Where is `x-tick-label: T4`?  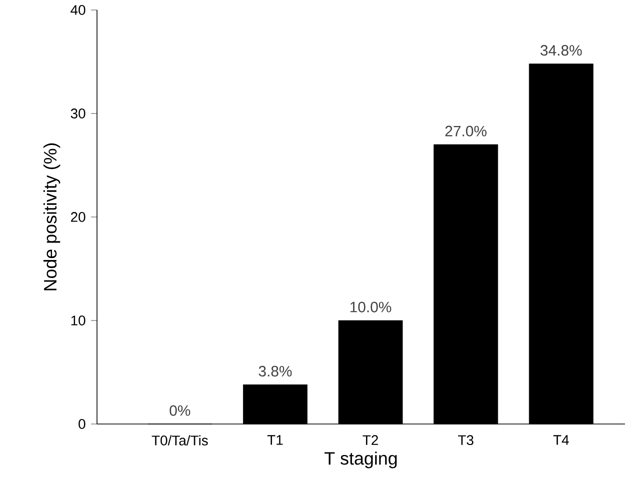
x-tick-label: T4 is located at coordinates (561, 440).